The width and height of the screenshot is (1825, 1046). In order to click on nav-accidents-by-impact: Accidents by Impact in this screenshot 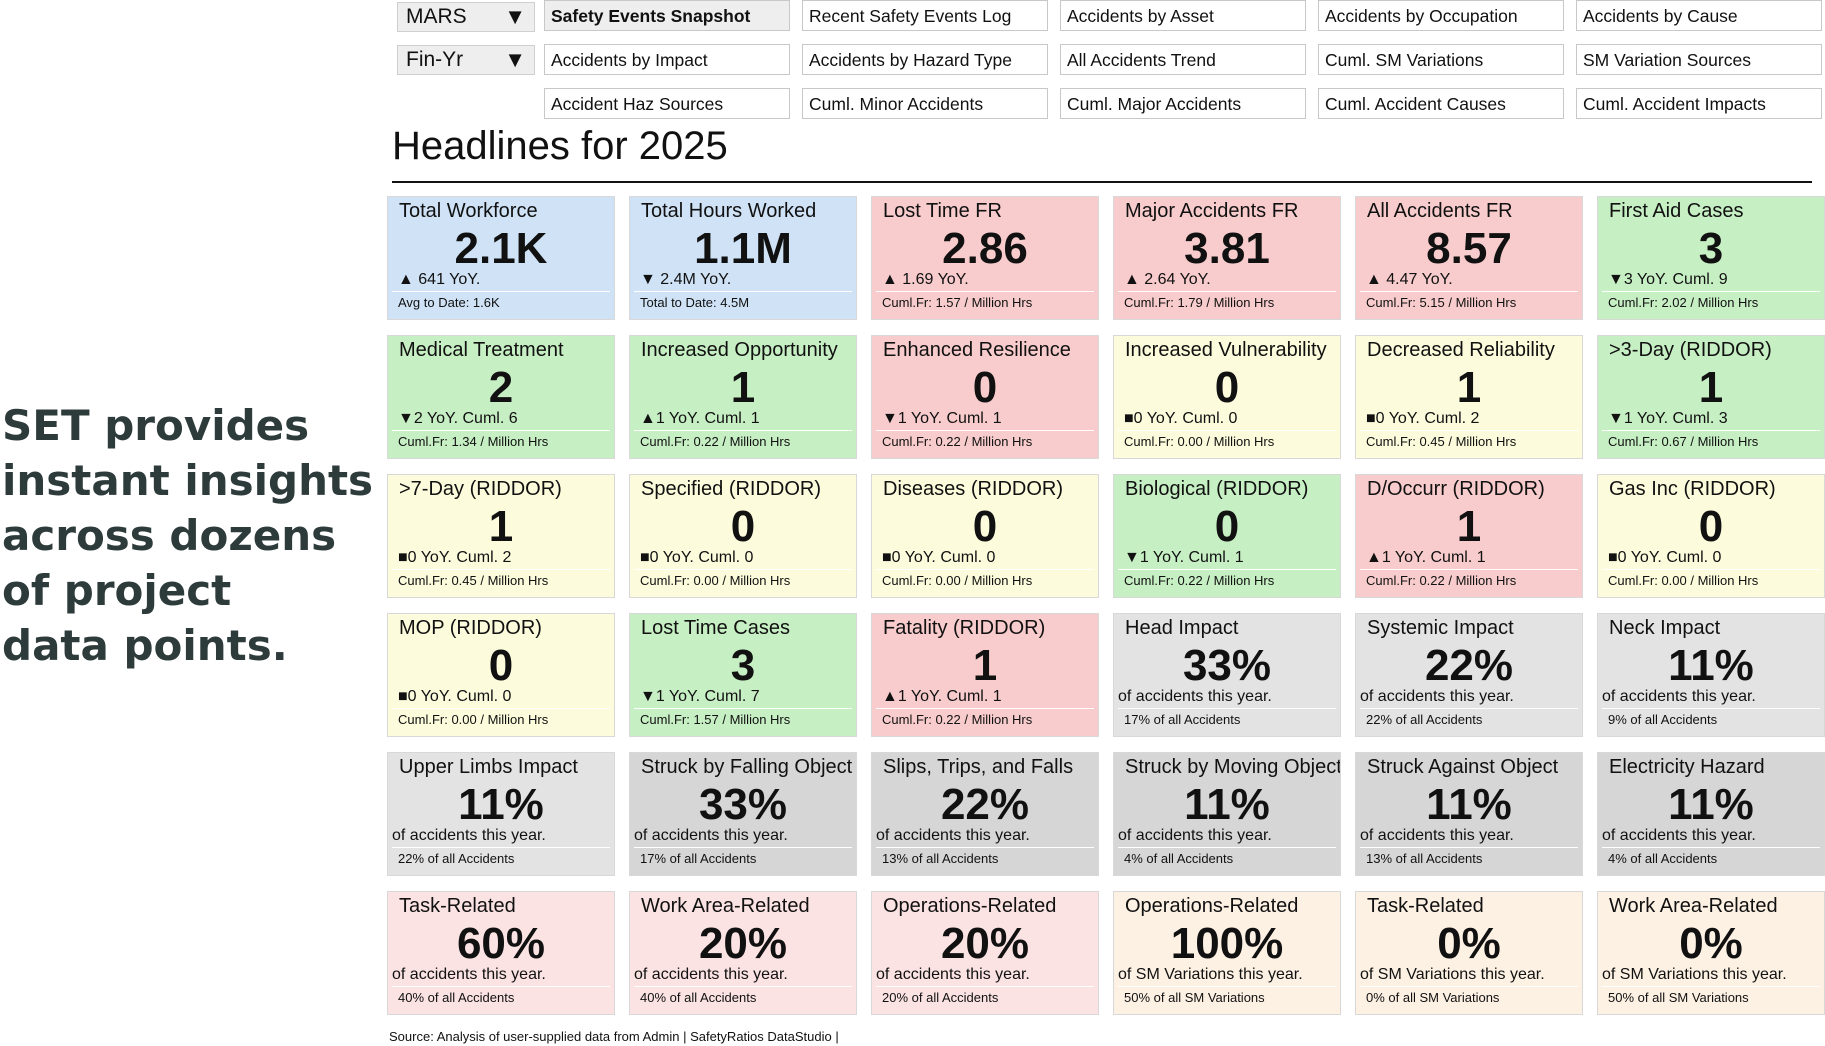, I will do `click(667, 59)`.